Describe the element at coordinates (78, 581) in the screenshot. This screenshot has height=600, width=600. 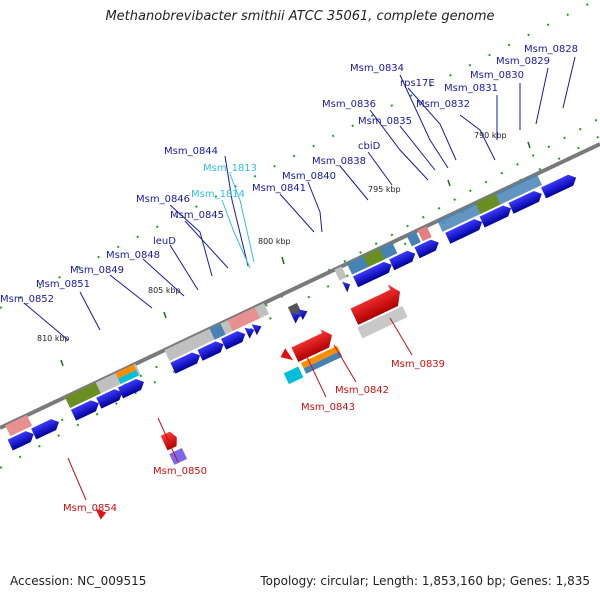
I see `accession-text: Accession: NC_009515` at that location.